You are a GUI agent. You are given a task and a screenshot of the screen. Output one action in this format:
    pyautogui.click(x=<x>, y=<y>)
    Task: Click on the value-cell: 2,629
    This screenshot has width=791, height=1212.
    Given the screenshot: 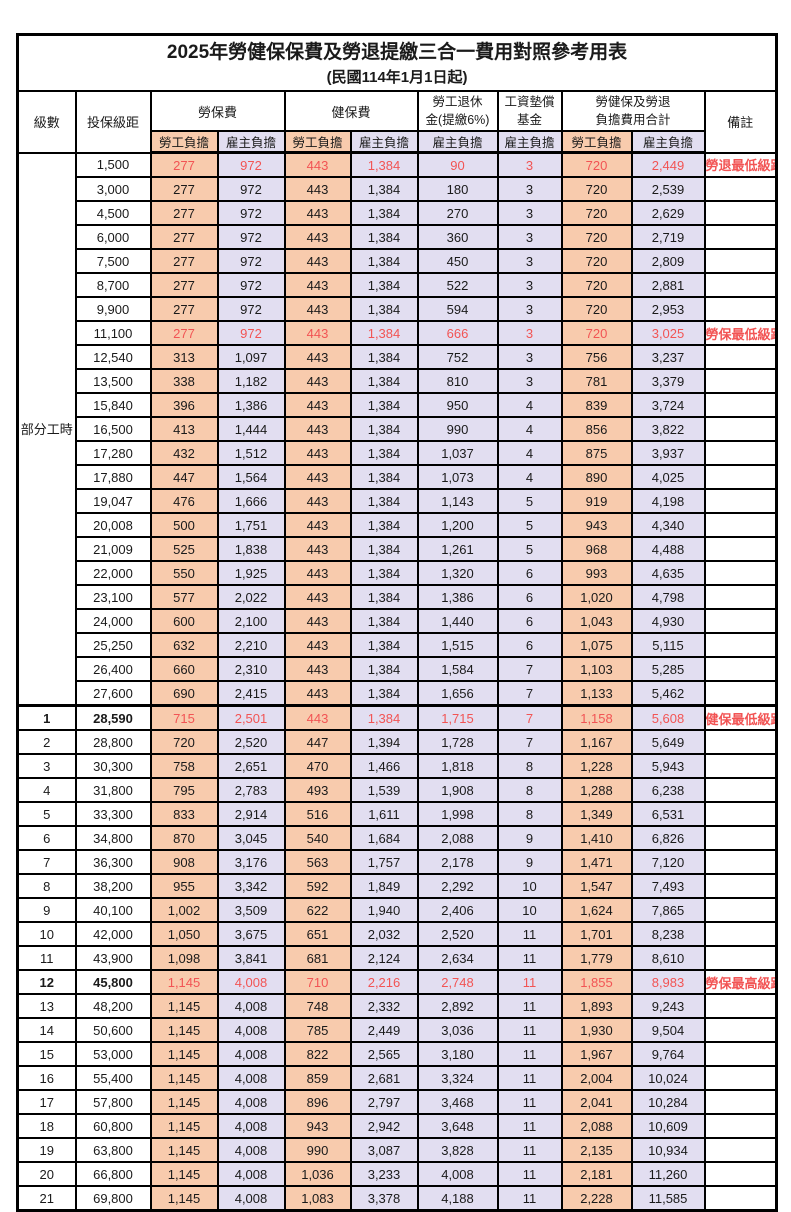 What is the action you would take?
    pyautogui.click(x=668, y=213)
    